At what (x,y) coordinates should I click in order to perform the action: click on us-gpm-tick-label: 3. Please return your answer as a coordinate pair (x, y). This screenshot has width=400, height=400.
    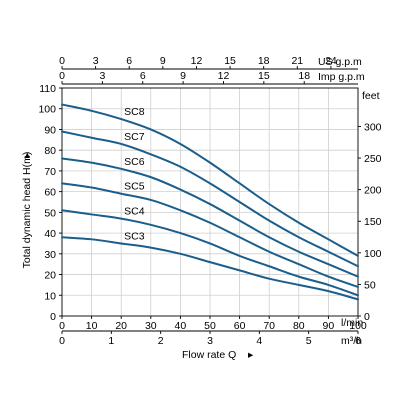
    Looking at the image, I should click on (96, 61).